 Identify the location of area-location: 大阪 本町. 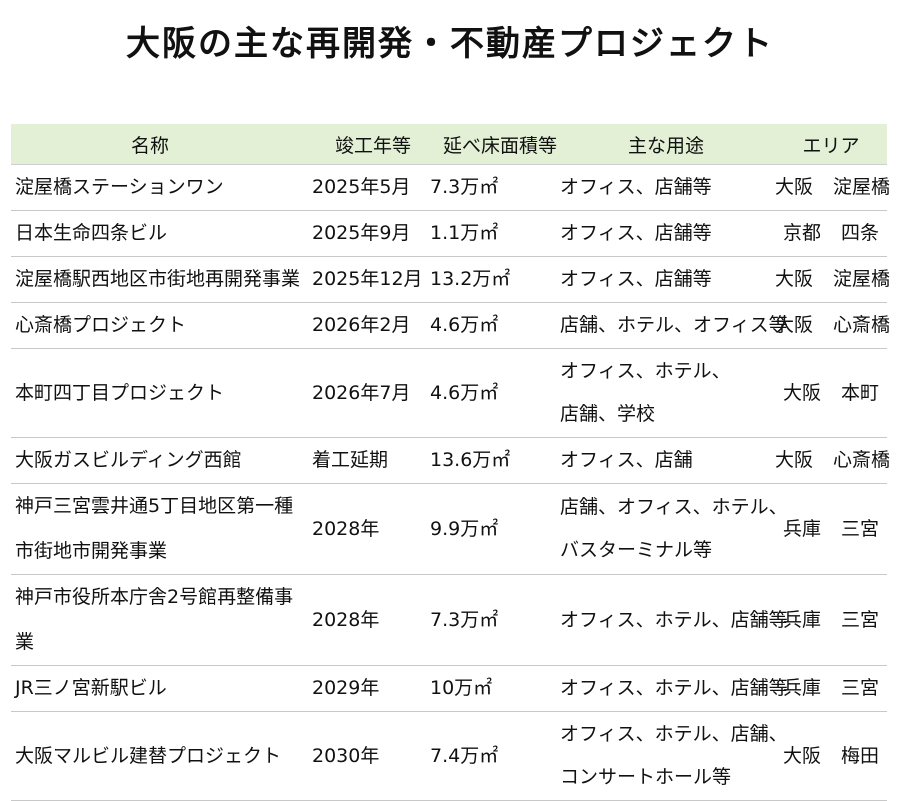
(831, 393).